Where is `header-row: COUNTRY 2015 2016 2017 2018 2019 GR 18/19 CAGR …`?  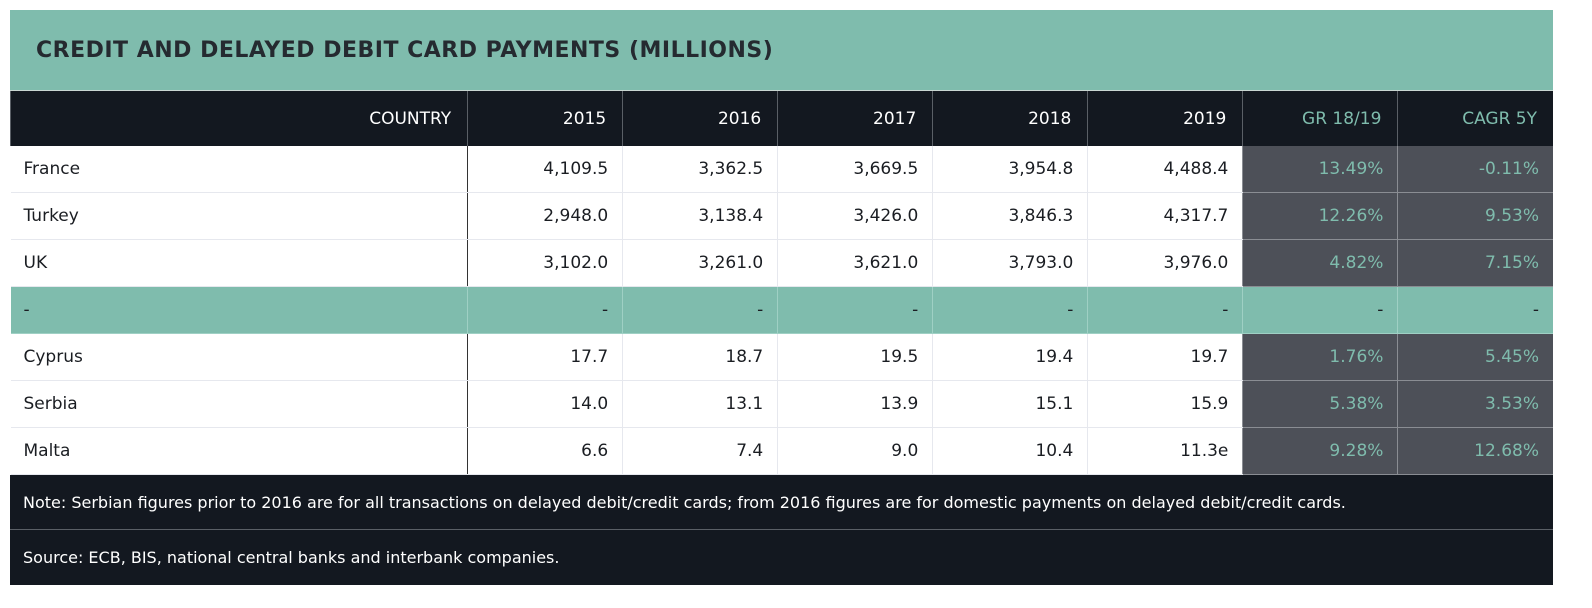 header-row: COUNTRY 2015 2016 2017 2018 2019 GR 18/19 CAGR … is located at coordinates (781, 118).